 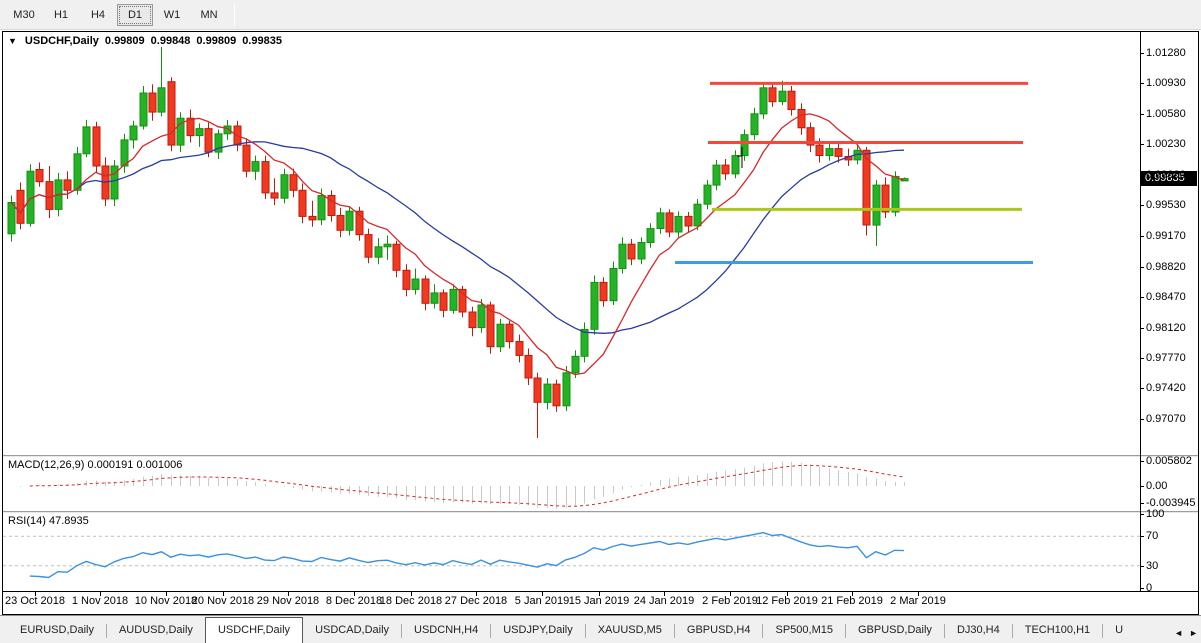 I want to click on price-axis-label: 0.98470, so click(x=1166, y=297).